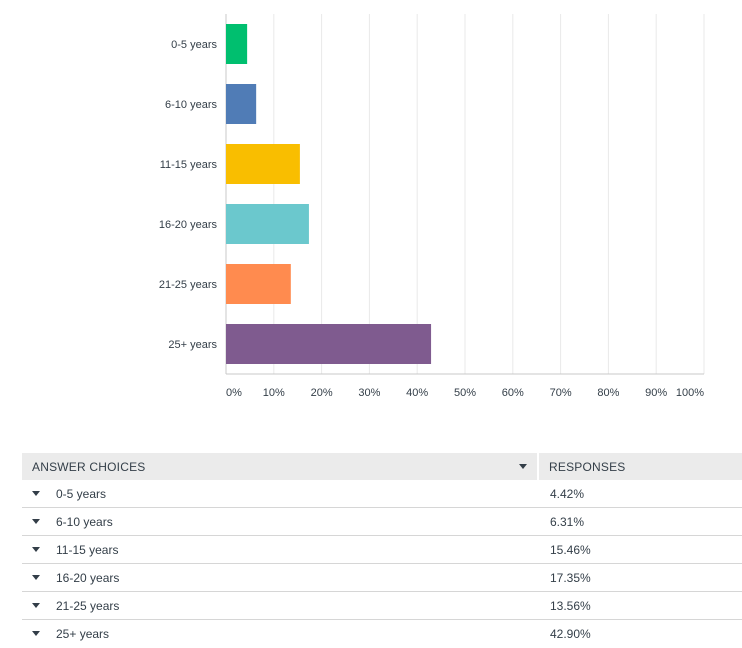  I want to click on category-label: 6-10 years, so click(191, 105).